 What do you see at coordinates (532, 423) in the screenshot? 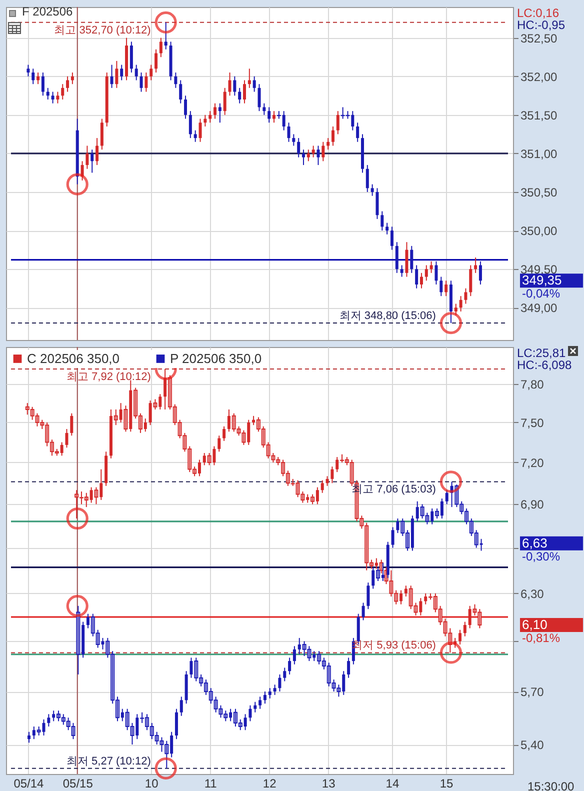
I see `y-tick-label: 7,50` at bounding box center [532, 423].